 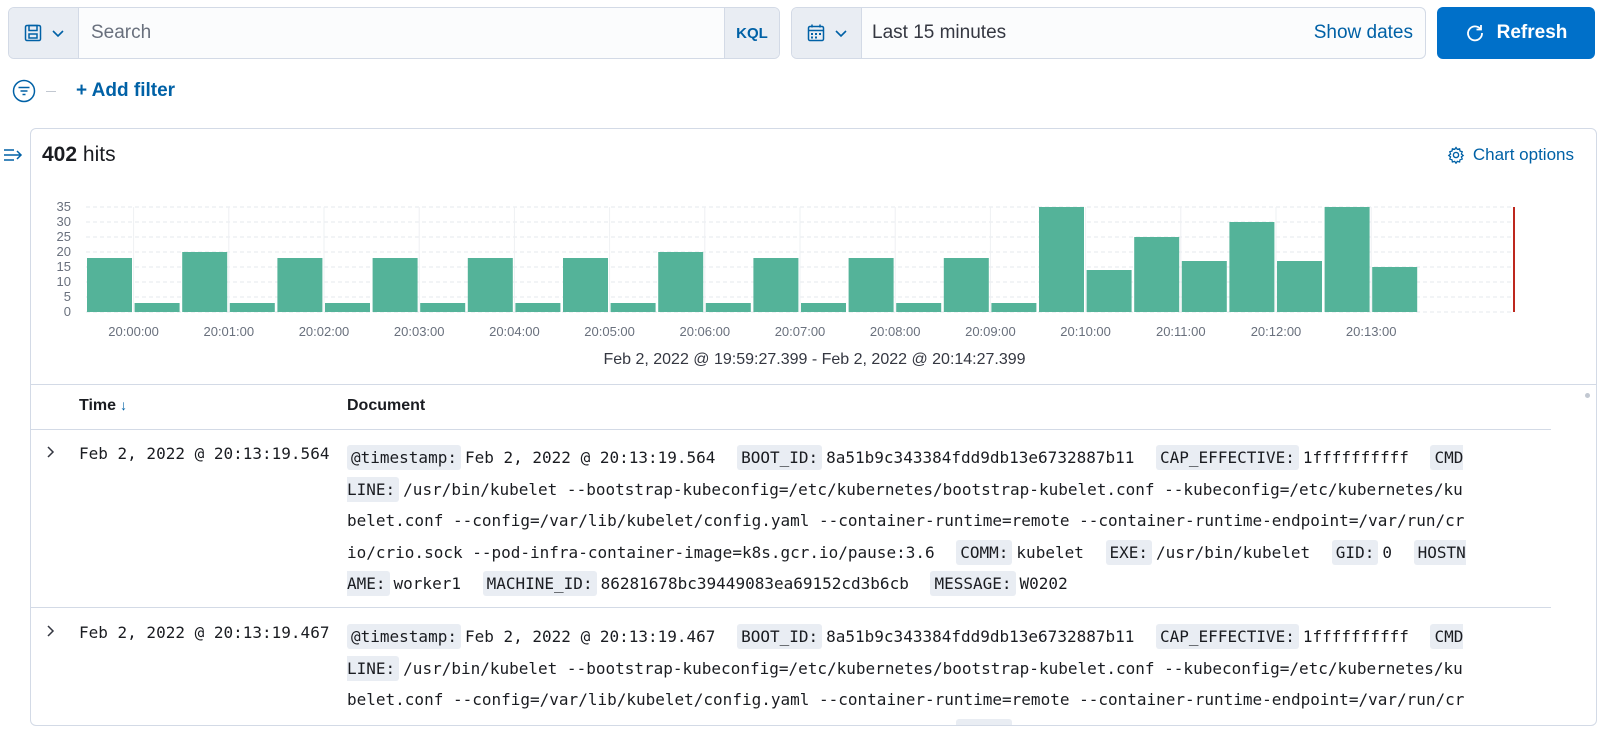 I want to click on document-field: @timestamp: Feb 2, 2022 @ 20:13:19.564, so click(x=531, y=457).